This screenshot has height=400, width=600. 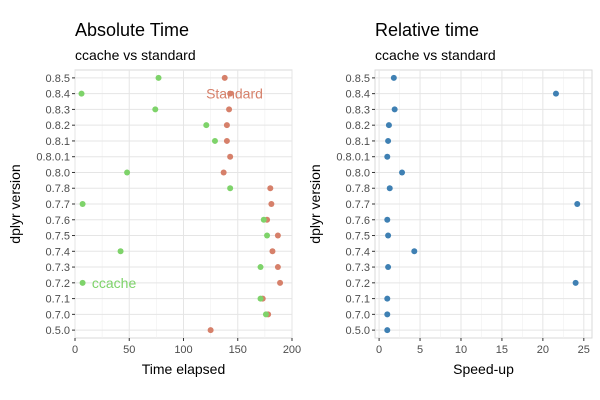 I want to click on rel-y-tick-label: 0.7.3, so click(x=358, y=268).